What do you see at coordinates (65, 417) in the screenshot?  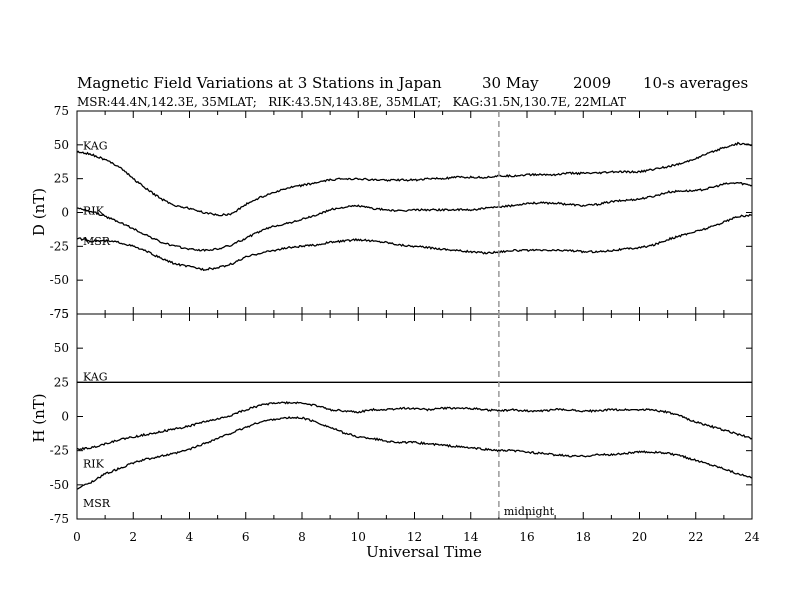 I see `h-y-tick-label: 0` at bounding box center [65, 417].